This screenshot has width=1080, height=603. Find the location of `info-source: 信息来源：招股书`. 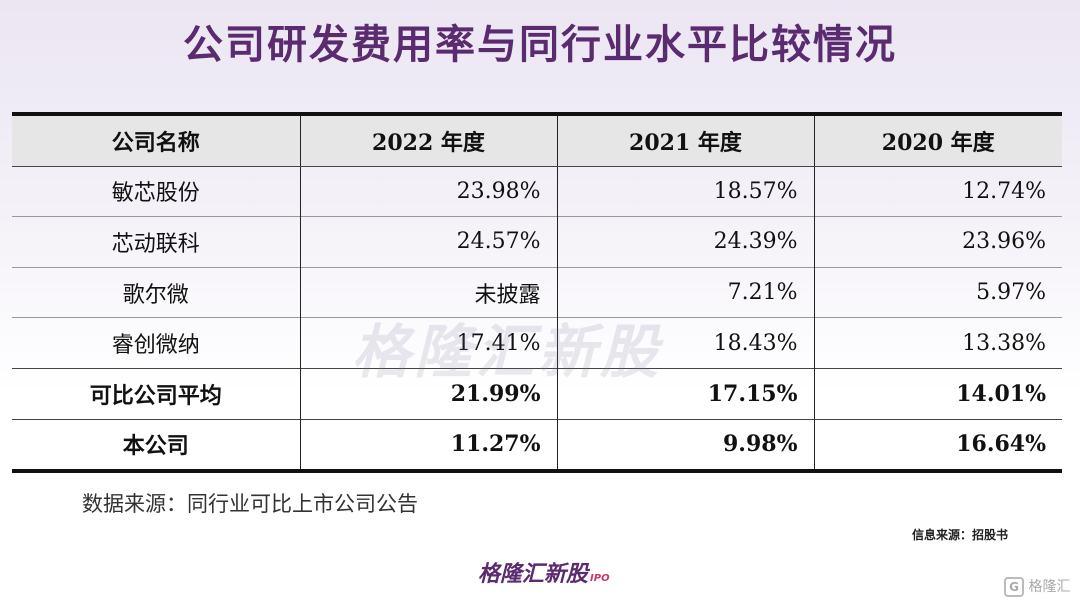

info-source: 信息来源：招股书 is located at coordinates (960, 535).